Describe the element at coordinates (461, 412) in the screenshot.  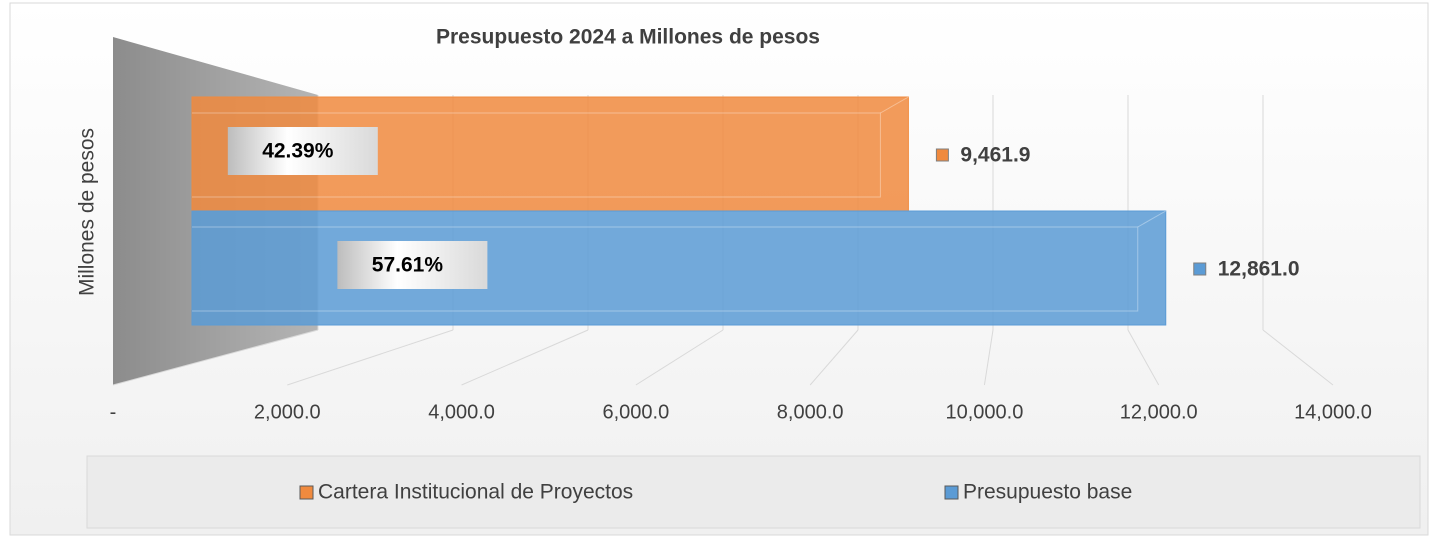
I see `x-tick-label: 4,000.0` at that location.